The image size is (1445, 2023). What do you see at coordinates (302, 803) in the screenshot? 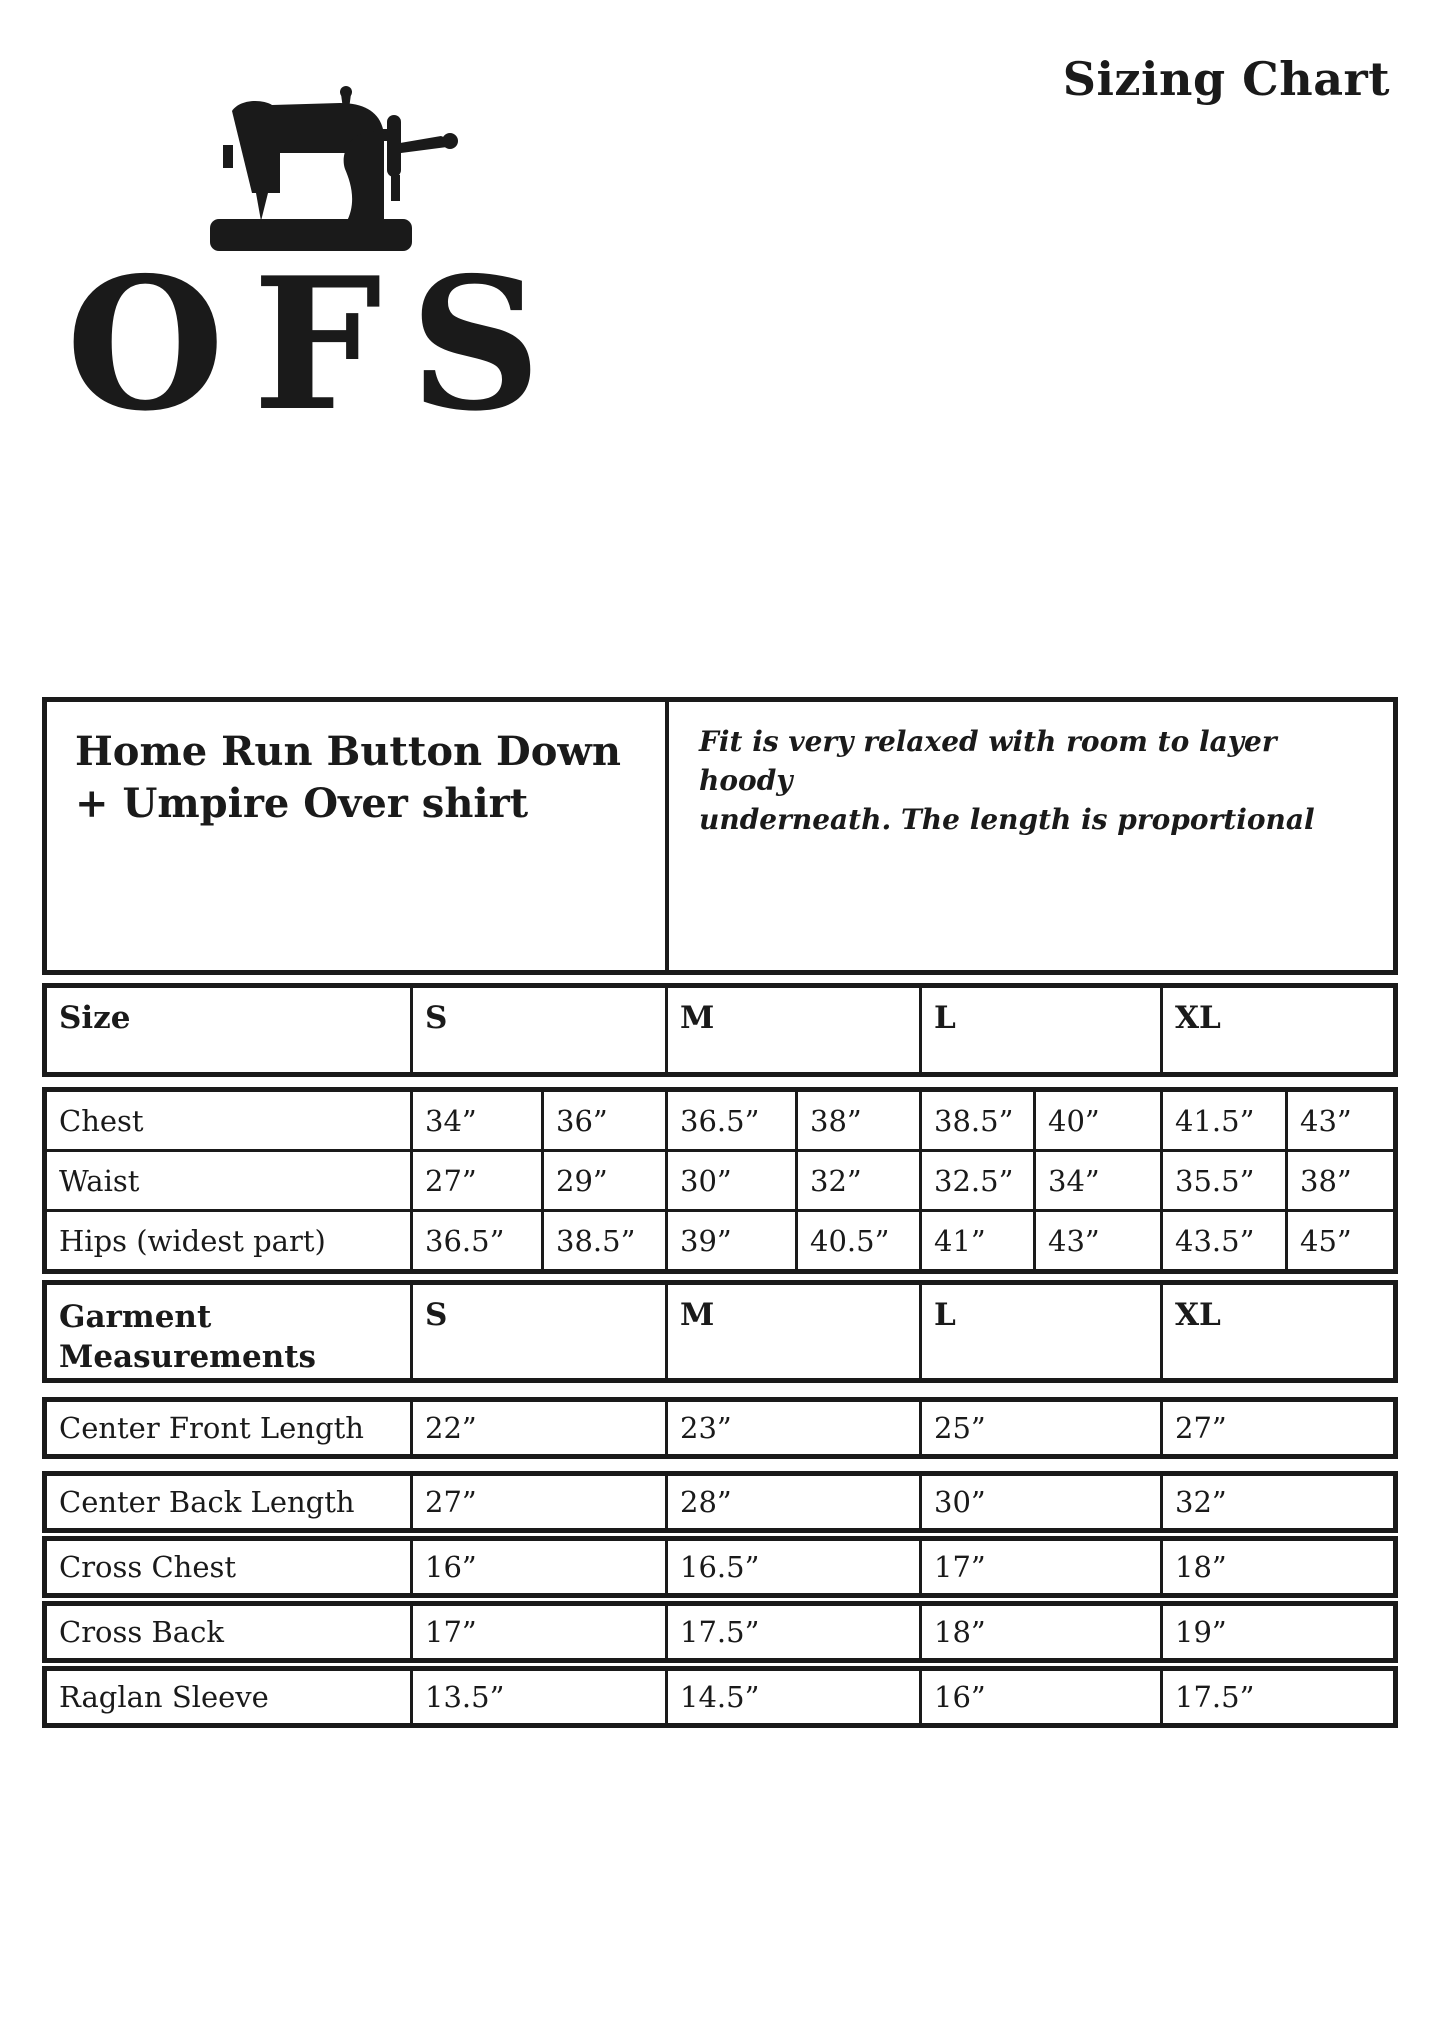
I see `product-name-line: + Umpire Over shirt` at bounding box center [302, 803].